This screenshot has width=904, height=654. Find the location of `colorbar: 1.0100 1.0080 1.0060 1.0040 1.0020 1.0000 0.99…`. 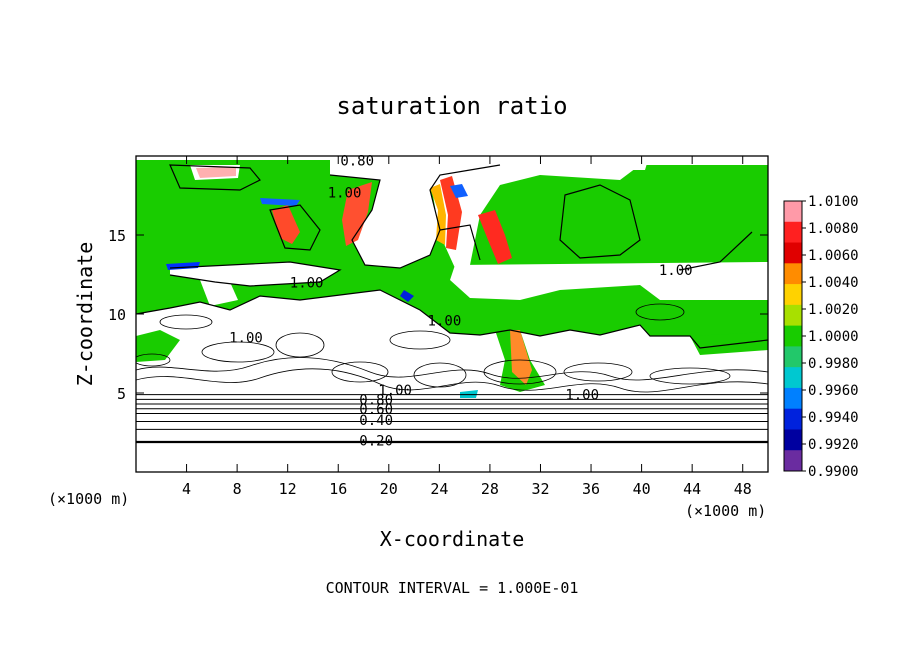

colorbar: 1.0100 1.0080 1.0060 1.0040 1.0020 1.0000 0.99… is located at coordinates (821, 337).